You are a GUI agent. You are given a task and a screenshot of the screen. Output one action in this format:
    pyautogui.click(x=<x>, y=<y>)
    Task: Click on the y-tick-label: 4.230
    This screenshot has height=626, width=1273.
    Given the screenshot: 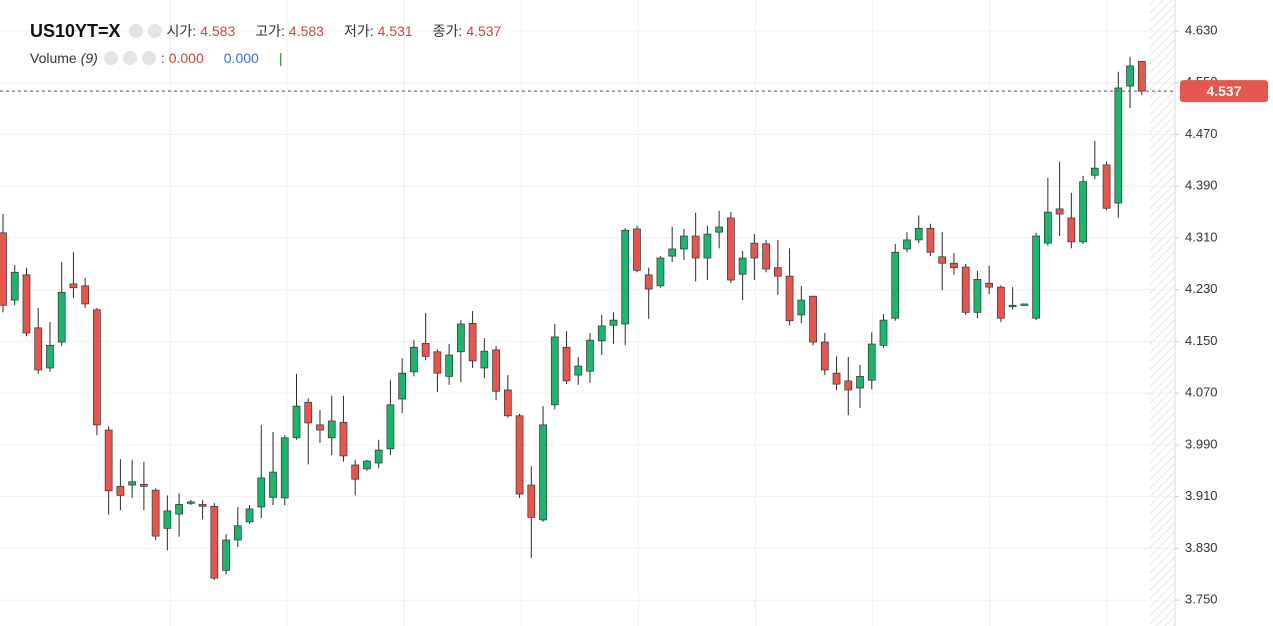 What is the action you would take?
    pyautogui.click(x=1201, y=288)
    